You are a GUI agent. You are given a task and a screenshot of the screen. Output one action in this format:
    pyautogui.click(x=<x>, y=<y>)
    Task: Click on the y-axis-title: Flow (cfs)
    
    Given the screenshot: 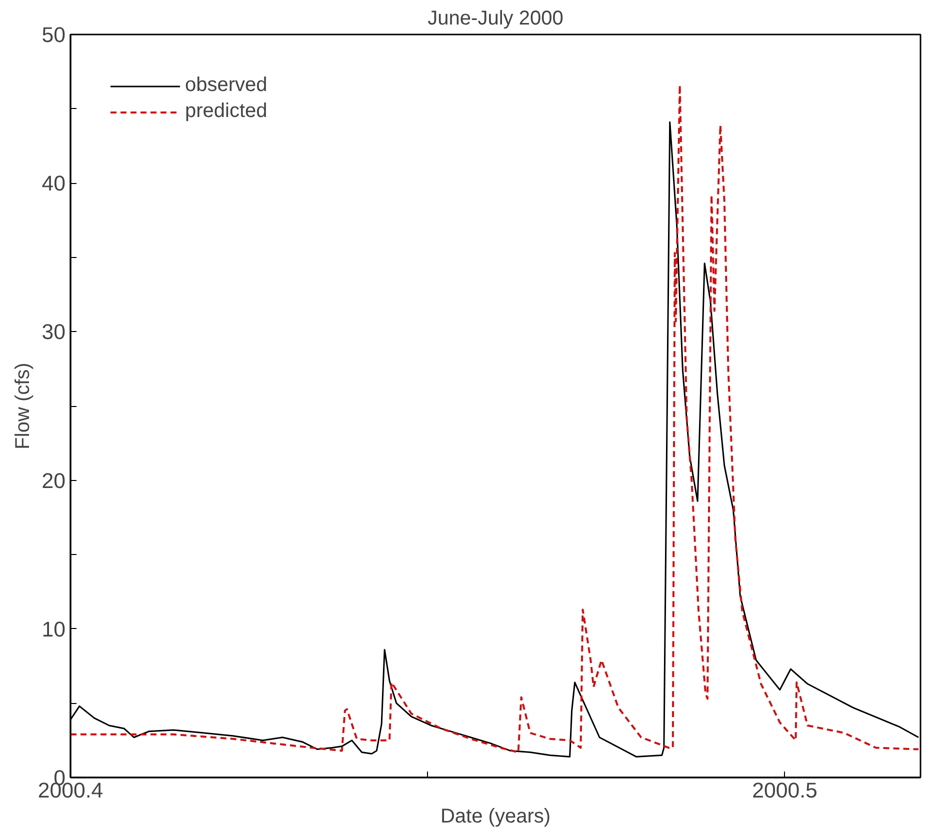 What is the action you would take?
    pyautogui.click(x=23, y=406)
    